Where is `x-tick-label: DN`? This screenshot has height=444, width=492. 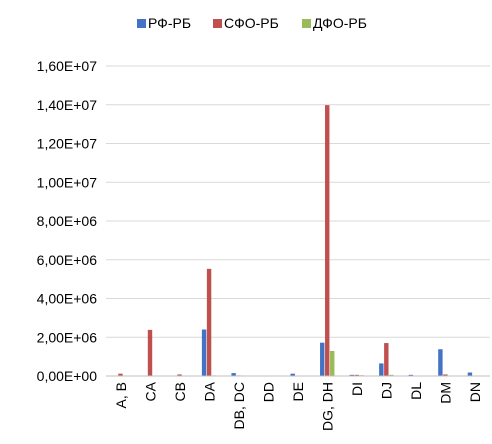
x-tick-label: DN is located at coordinates (475, 392).